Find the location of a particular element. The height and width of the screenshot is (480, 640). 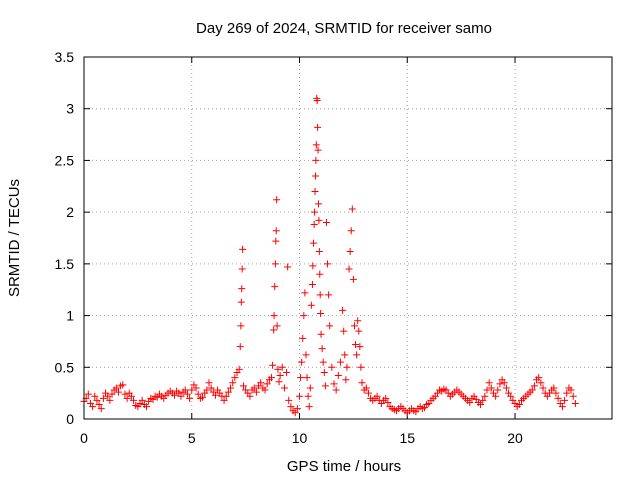

y-tick-label: 1 is located at coordinates (70, 316).